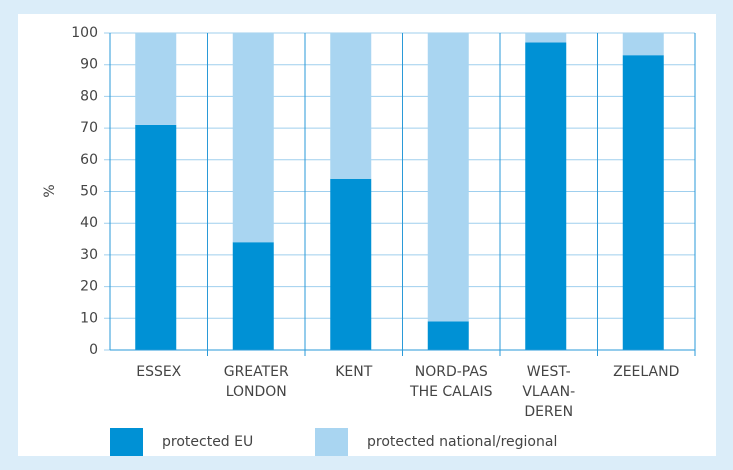 The width and height of the screenshot is (733, 470). Describe the element at coordinates (84, 33) in the screenshot. I see `y-tick-label: 100` at that location.